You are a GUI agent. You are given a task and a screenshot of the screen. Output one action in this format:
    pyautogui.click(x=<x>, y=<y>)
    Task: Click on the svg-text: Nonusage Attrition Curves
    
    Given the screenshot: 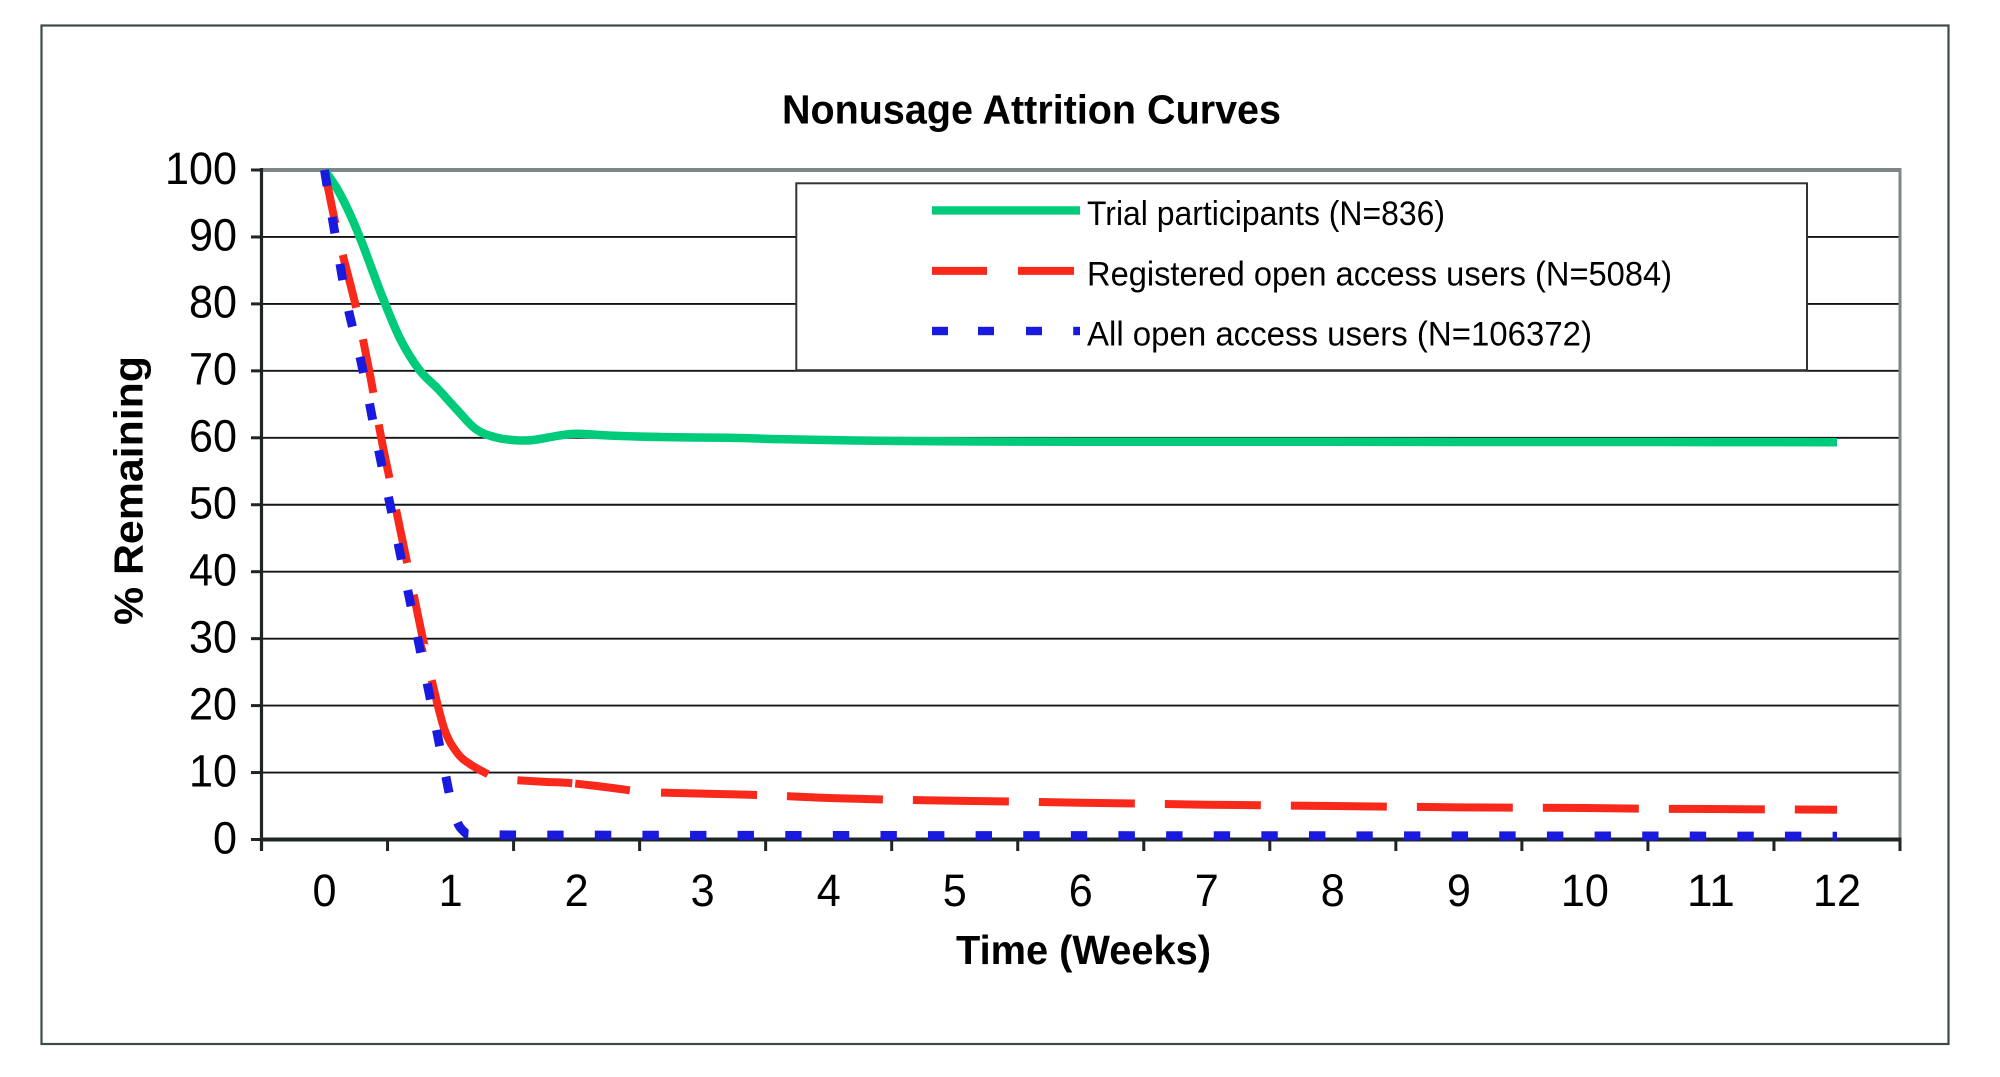 What is the action you would take?
    pyautogui.click(x=1031, y=110)
    